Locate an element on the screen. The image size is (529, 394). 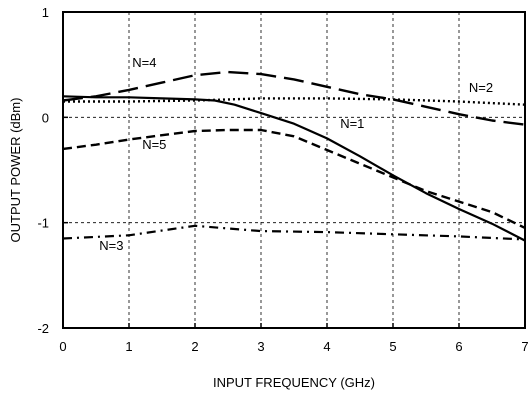
series-label: N=2 is located at coordinates (481, 87).